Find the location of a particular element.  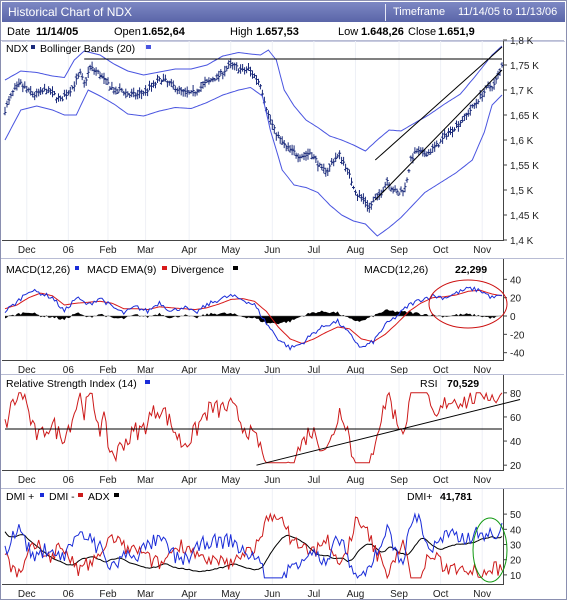

month-label: Apr is located at coordinates (189, 250).